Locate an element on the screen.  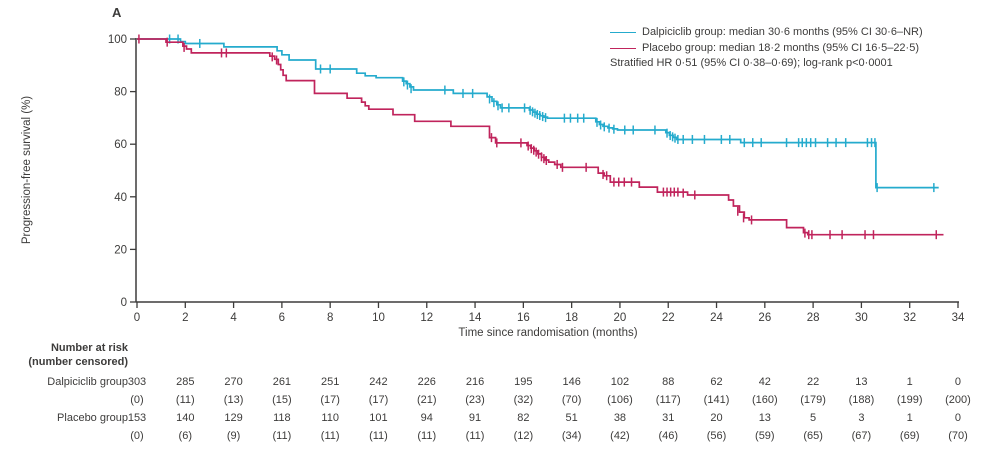
at-risk-value: 31 is located at coordinates (668, 418).